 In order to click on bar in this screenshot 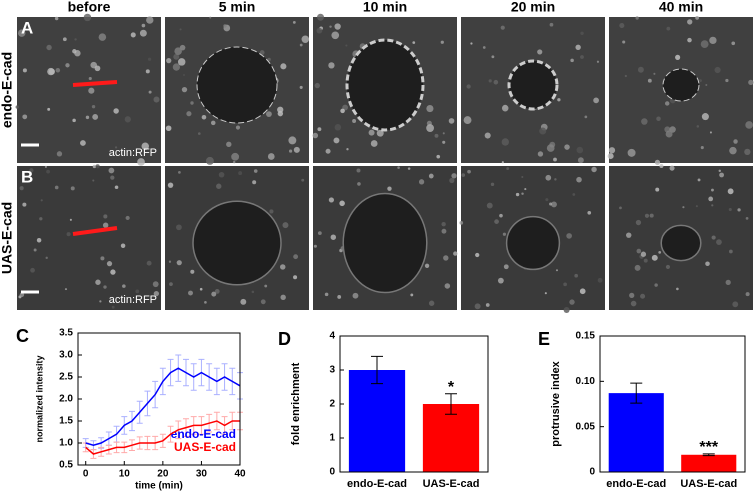, I will do `click(636, 432)`.